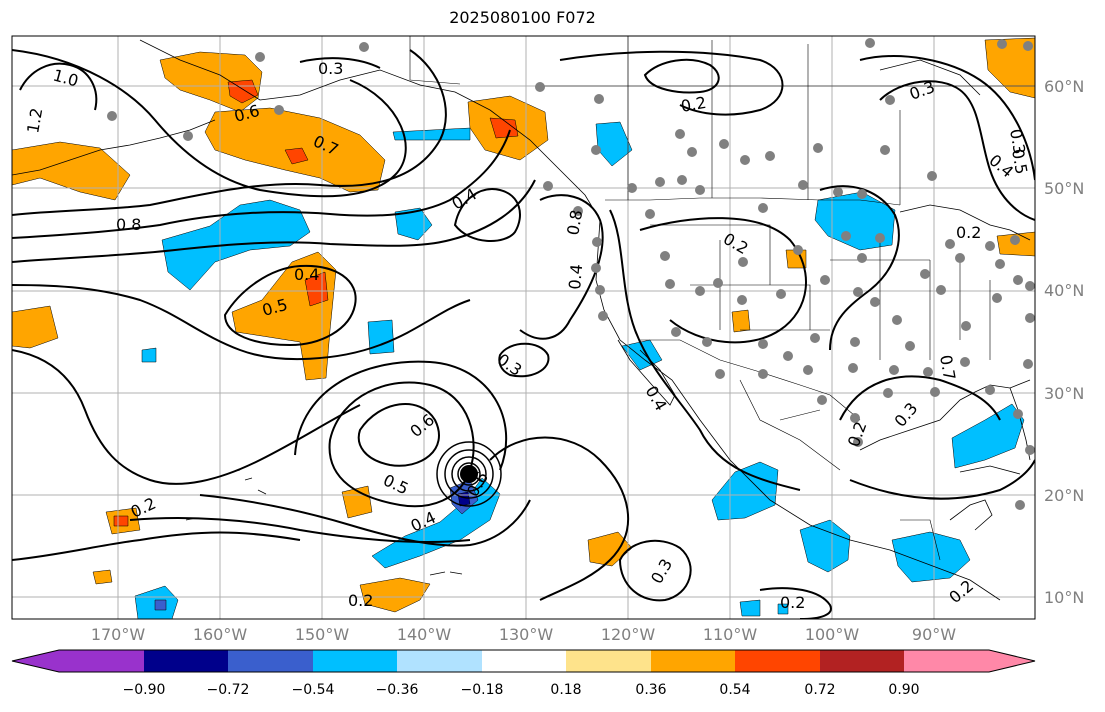 The image size is (1105, 712). I want to click on lat-label-50n: 50°N, so click(1064, 188).